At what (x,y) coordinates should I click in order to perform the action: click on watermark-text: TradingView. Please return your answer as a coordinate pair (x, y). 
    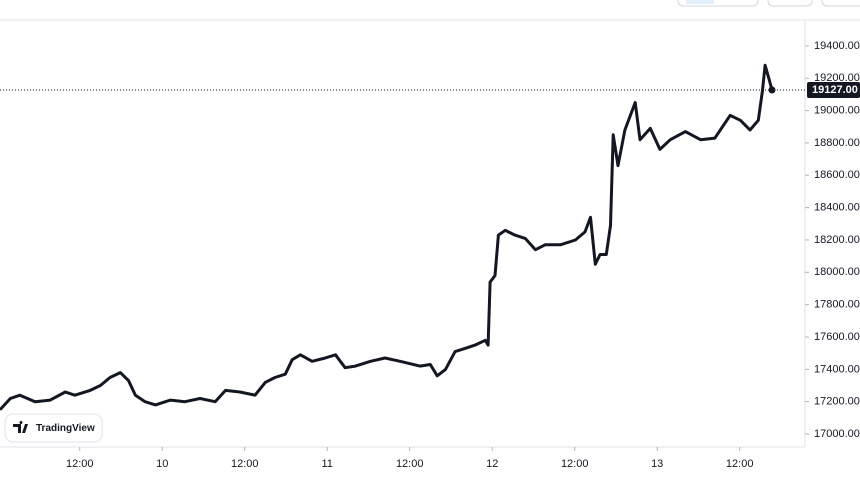
    Looking at the image, I should click on (65, 428).